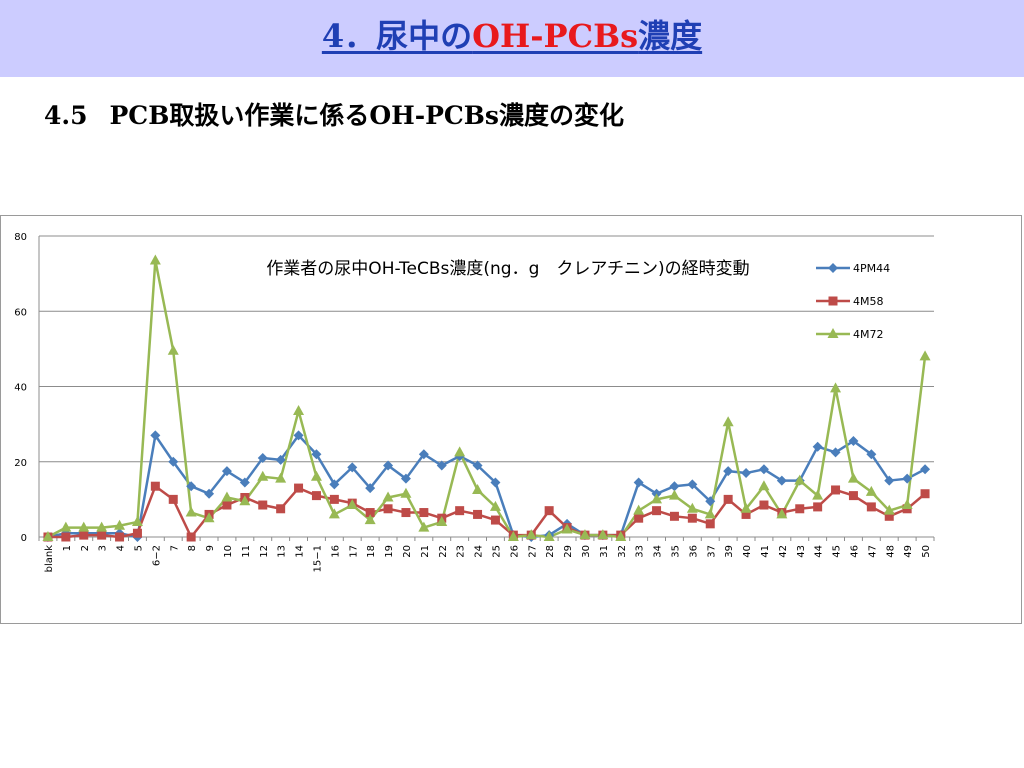  I want to click on x-tick-label: 16, so click(335, 551).